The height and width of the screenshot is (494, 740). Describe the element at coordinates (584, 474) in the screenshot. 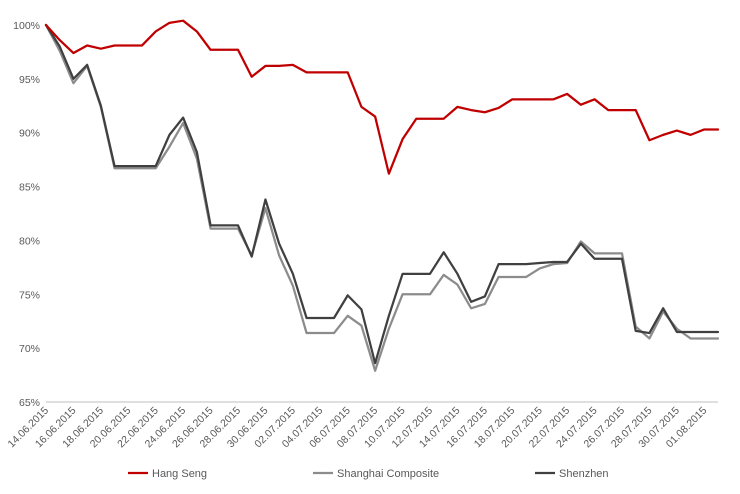

I see `legend-label: Shenzhen` at that location.